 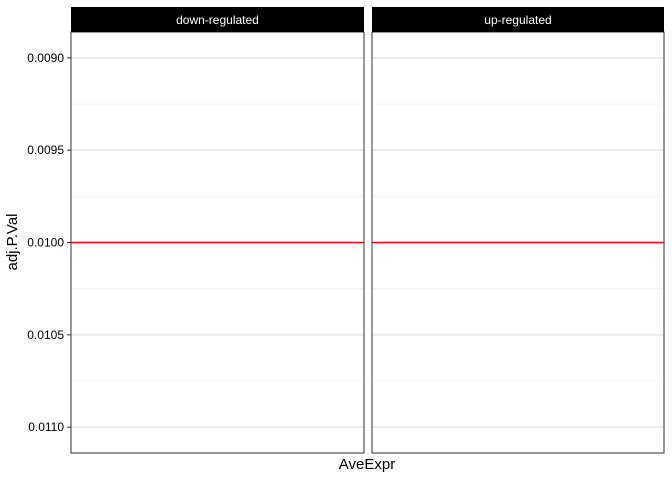 I want to click on facet-strip-label: up-regulated, so click(x=517, y=20).